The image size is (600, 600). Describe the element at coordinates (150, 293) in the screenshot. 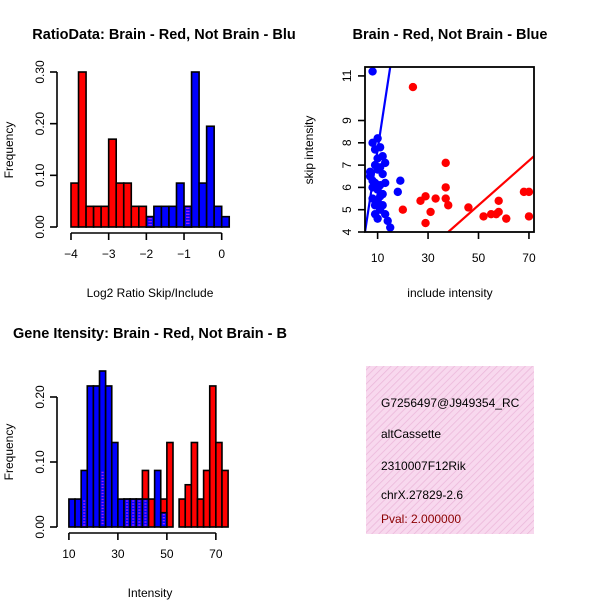

I see `ratio-histogram-xlabel: Log2 Ratio Skip/Include` at that location.